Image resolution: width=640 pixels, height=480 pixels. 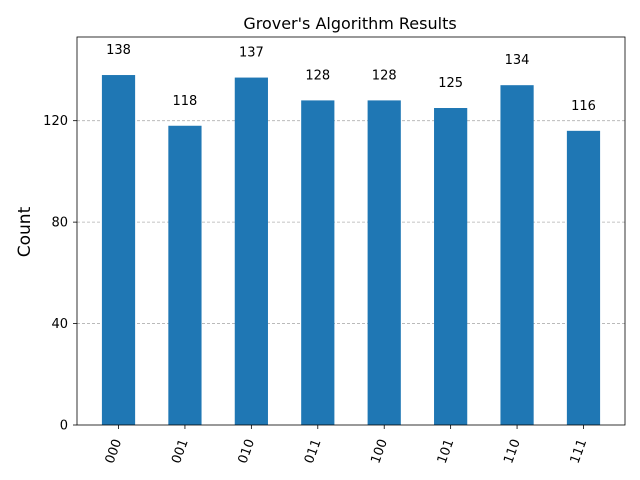 I want to click on bar-value-label: 137, so click(x=251, y=53).